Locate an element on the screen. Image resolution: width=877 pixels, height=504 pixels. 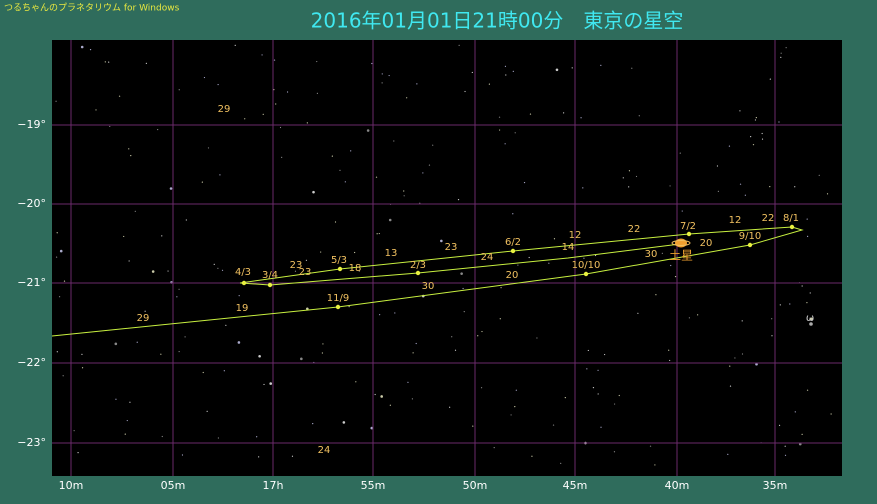
date-label: 12 is located at coordinates (575, 235).